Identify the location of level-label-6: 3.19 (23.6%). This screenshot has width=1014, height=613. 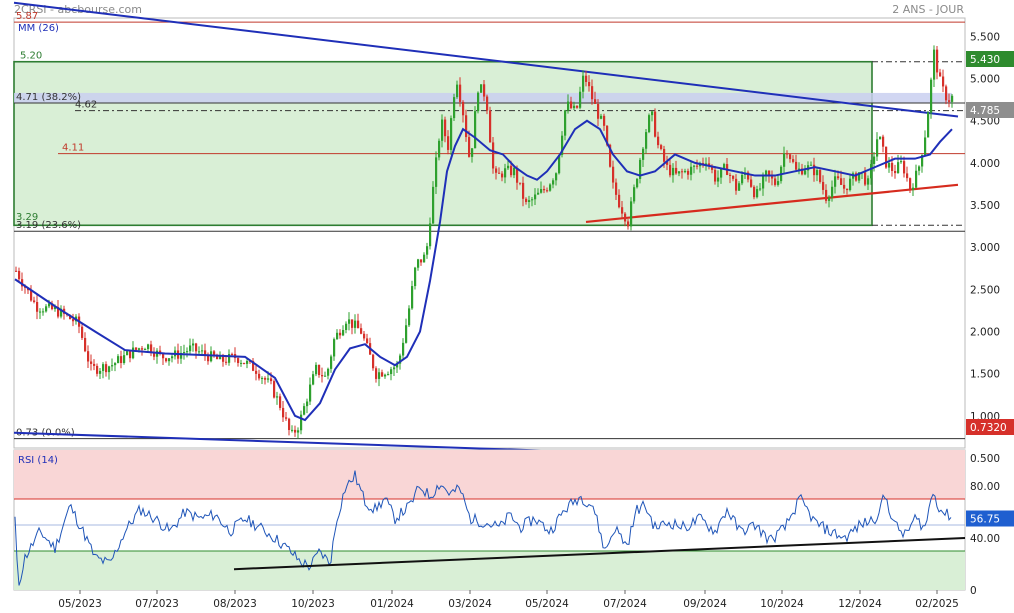
(48, 225).